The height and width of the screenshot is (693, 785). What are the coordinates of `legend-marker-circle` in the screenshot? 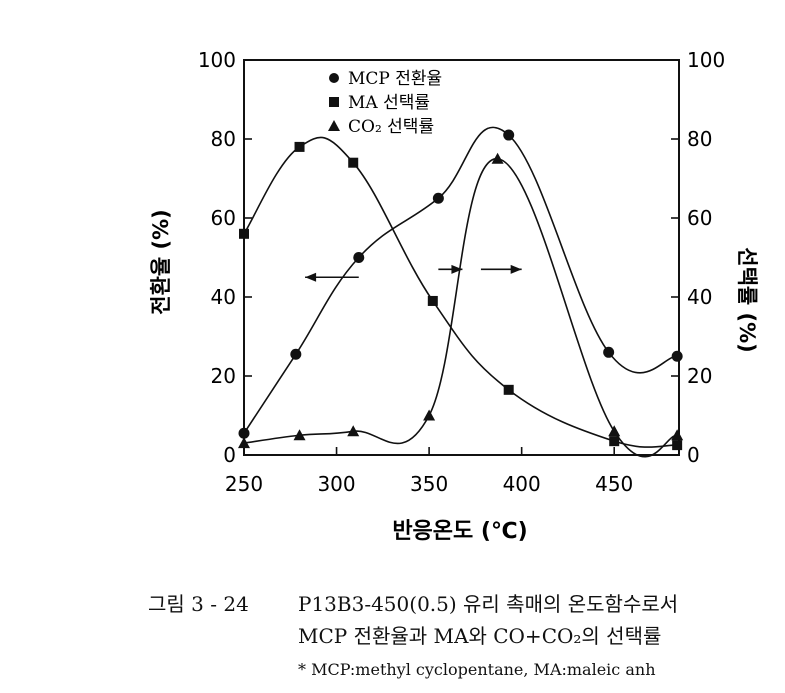 It's located at (334, 78).